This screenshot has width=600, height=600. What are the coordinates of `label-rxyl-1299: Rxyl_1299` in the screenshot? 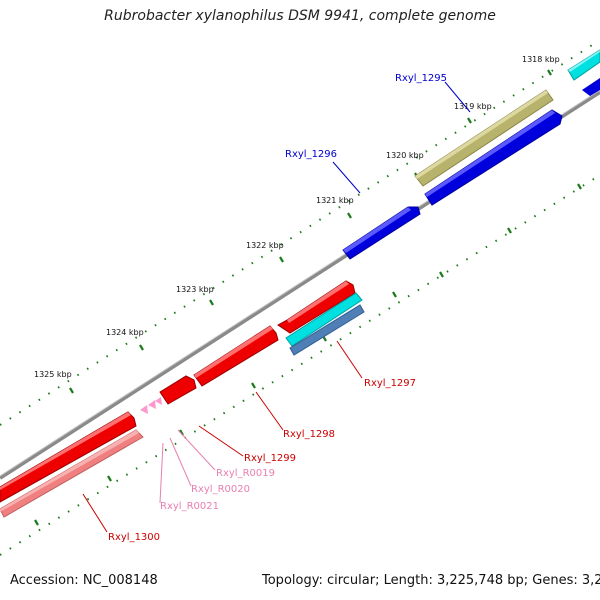 It's located at (270, 458).